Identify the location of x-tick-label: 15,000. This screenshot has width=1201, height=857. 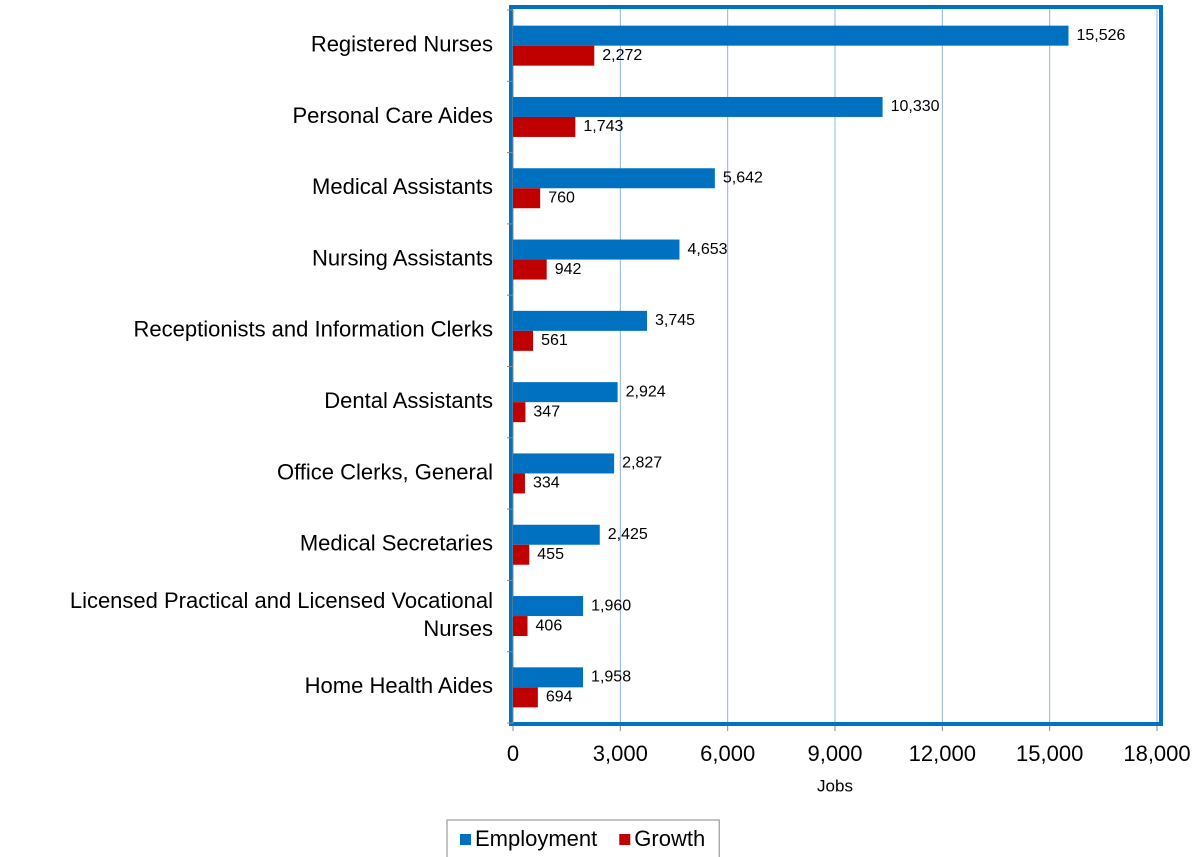
(1049, 753).